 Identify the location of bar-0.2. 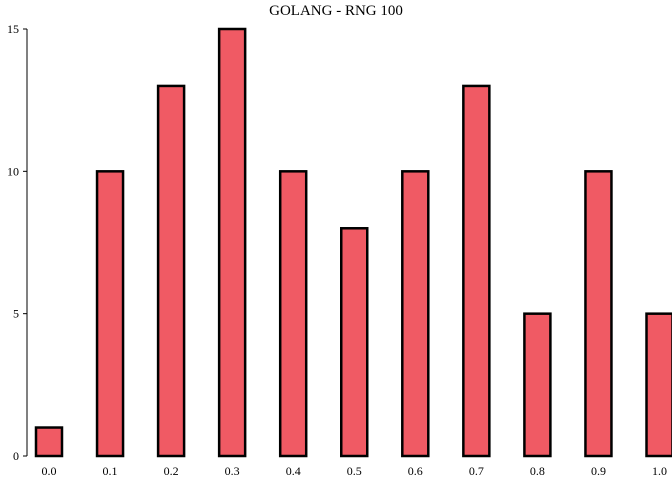
(171, 271).